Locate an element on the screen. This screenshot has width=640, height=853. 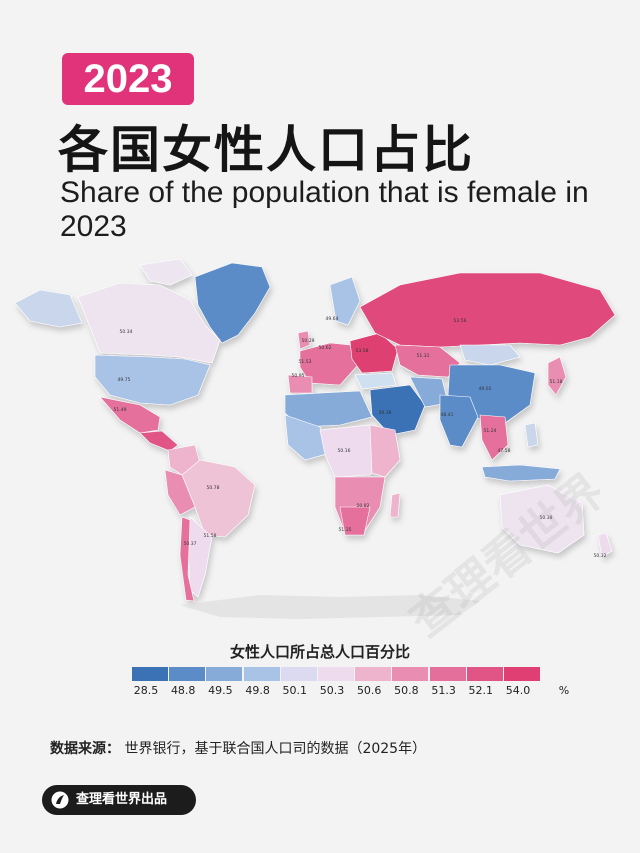
central-america-region is located at coordinates (159, 441).